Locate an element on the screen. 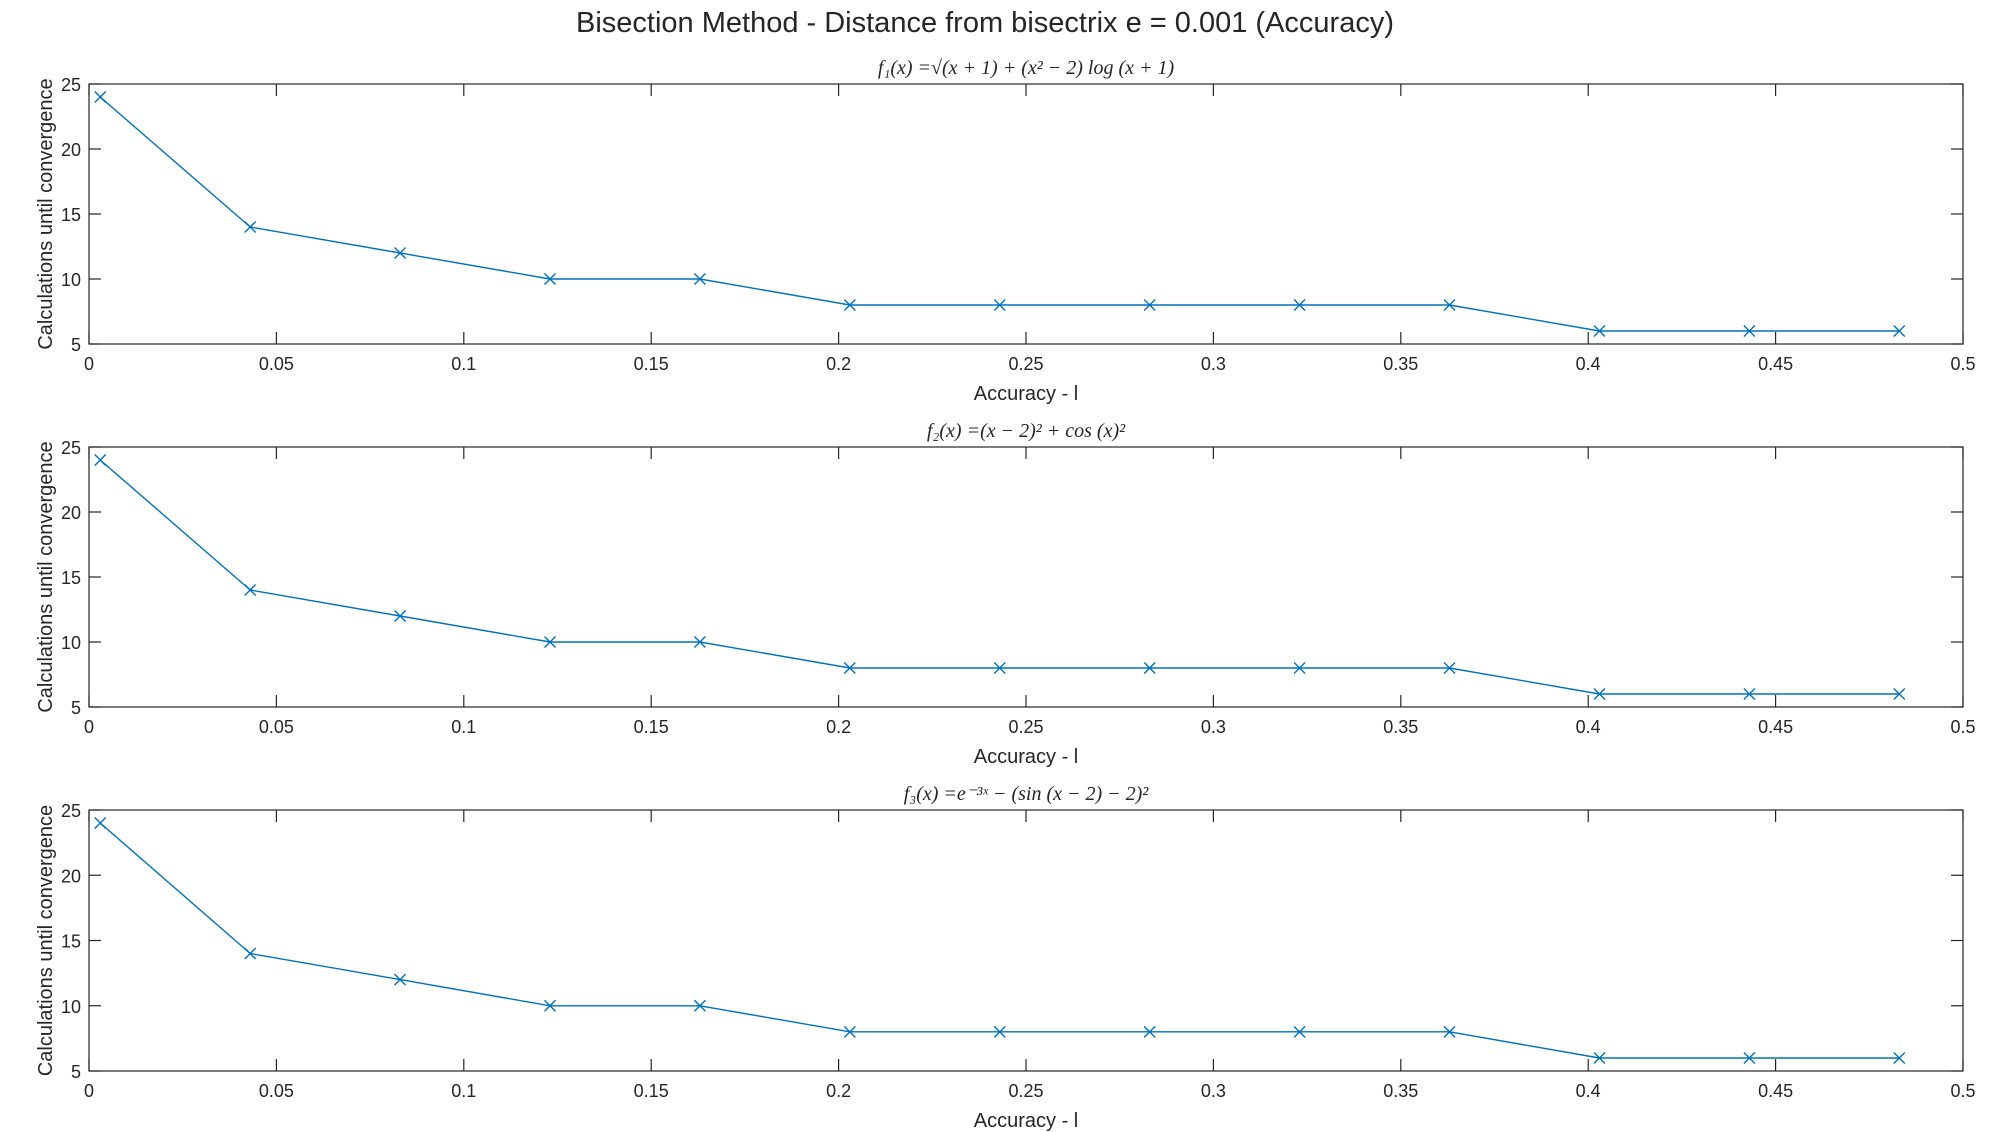  subplot-title: f₂(x) =(x − 2)² + cos (x)² is located at coordinates (1026, 431).